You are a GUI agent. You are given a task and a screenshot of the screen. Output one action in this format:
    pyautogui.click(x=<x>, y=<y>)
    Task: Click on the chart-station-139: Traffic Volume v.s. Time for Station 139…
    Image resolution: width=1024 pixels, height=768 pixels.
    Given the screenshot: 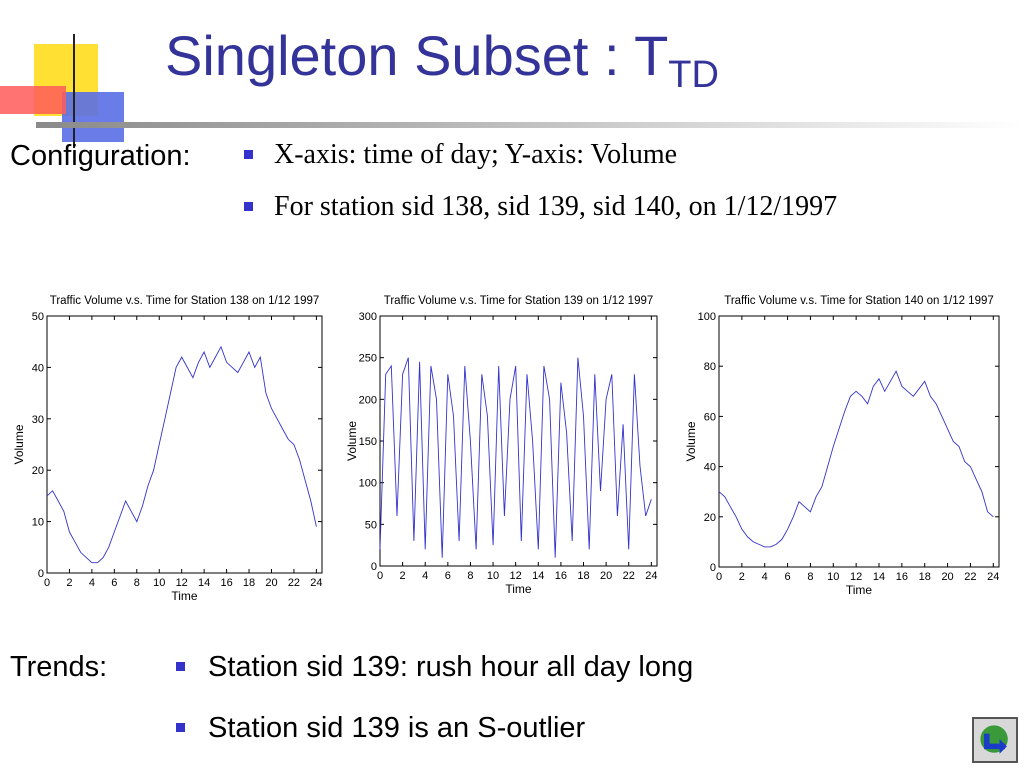 What is the action you would take?
    pyautogui.click(x=505, y=448)
    